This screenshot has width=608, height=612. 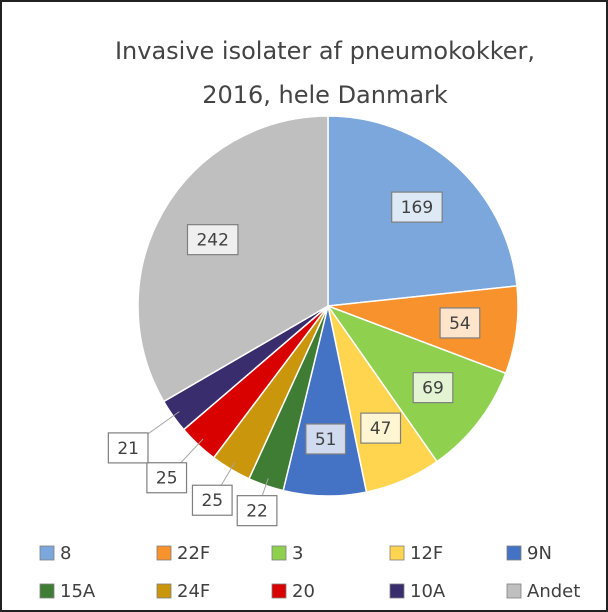 What do you see at coordinates (193, 591) in the screenshot?
I see `legend-label: 24F` at bounding box center [193, 591].